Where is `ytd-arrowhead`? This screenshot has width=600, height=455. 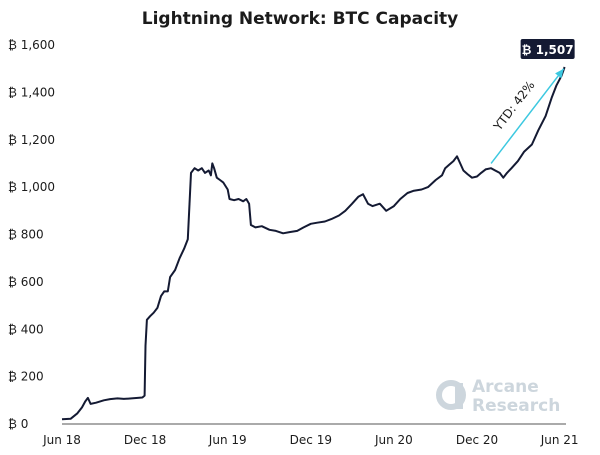 ytd-arrowhead is located at coordinates (559, 73).